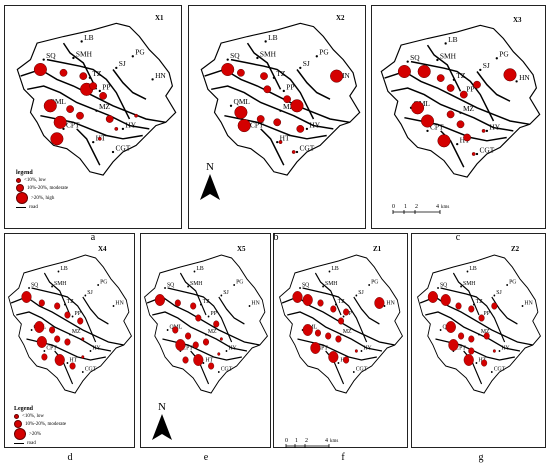 This screenshot has height=468, width=550. What do you see at coordinates (296, 441) in the screenshot?
I see `scale-label: 1` at bounding box center [296, 441].